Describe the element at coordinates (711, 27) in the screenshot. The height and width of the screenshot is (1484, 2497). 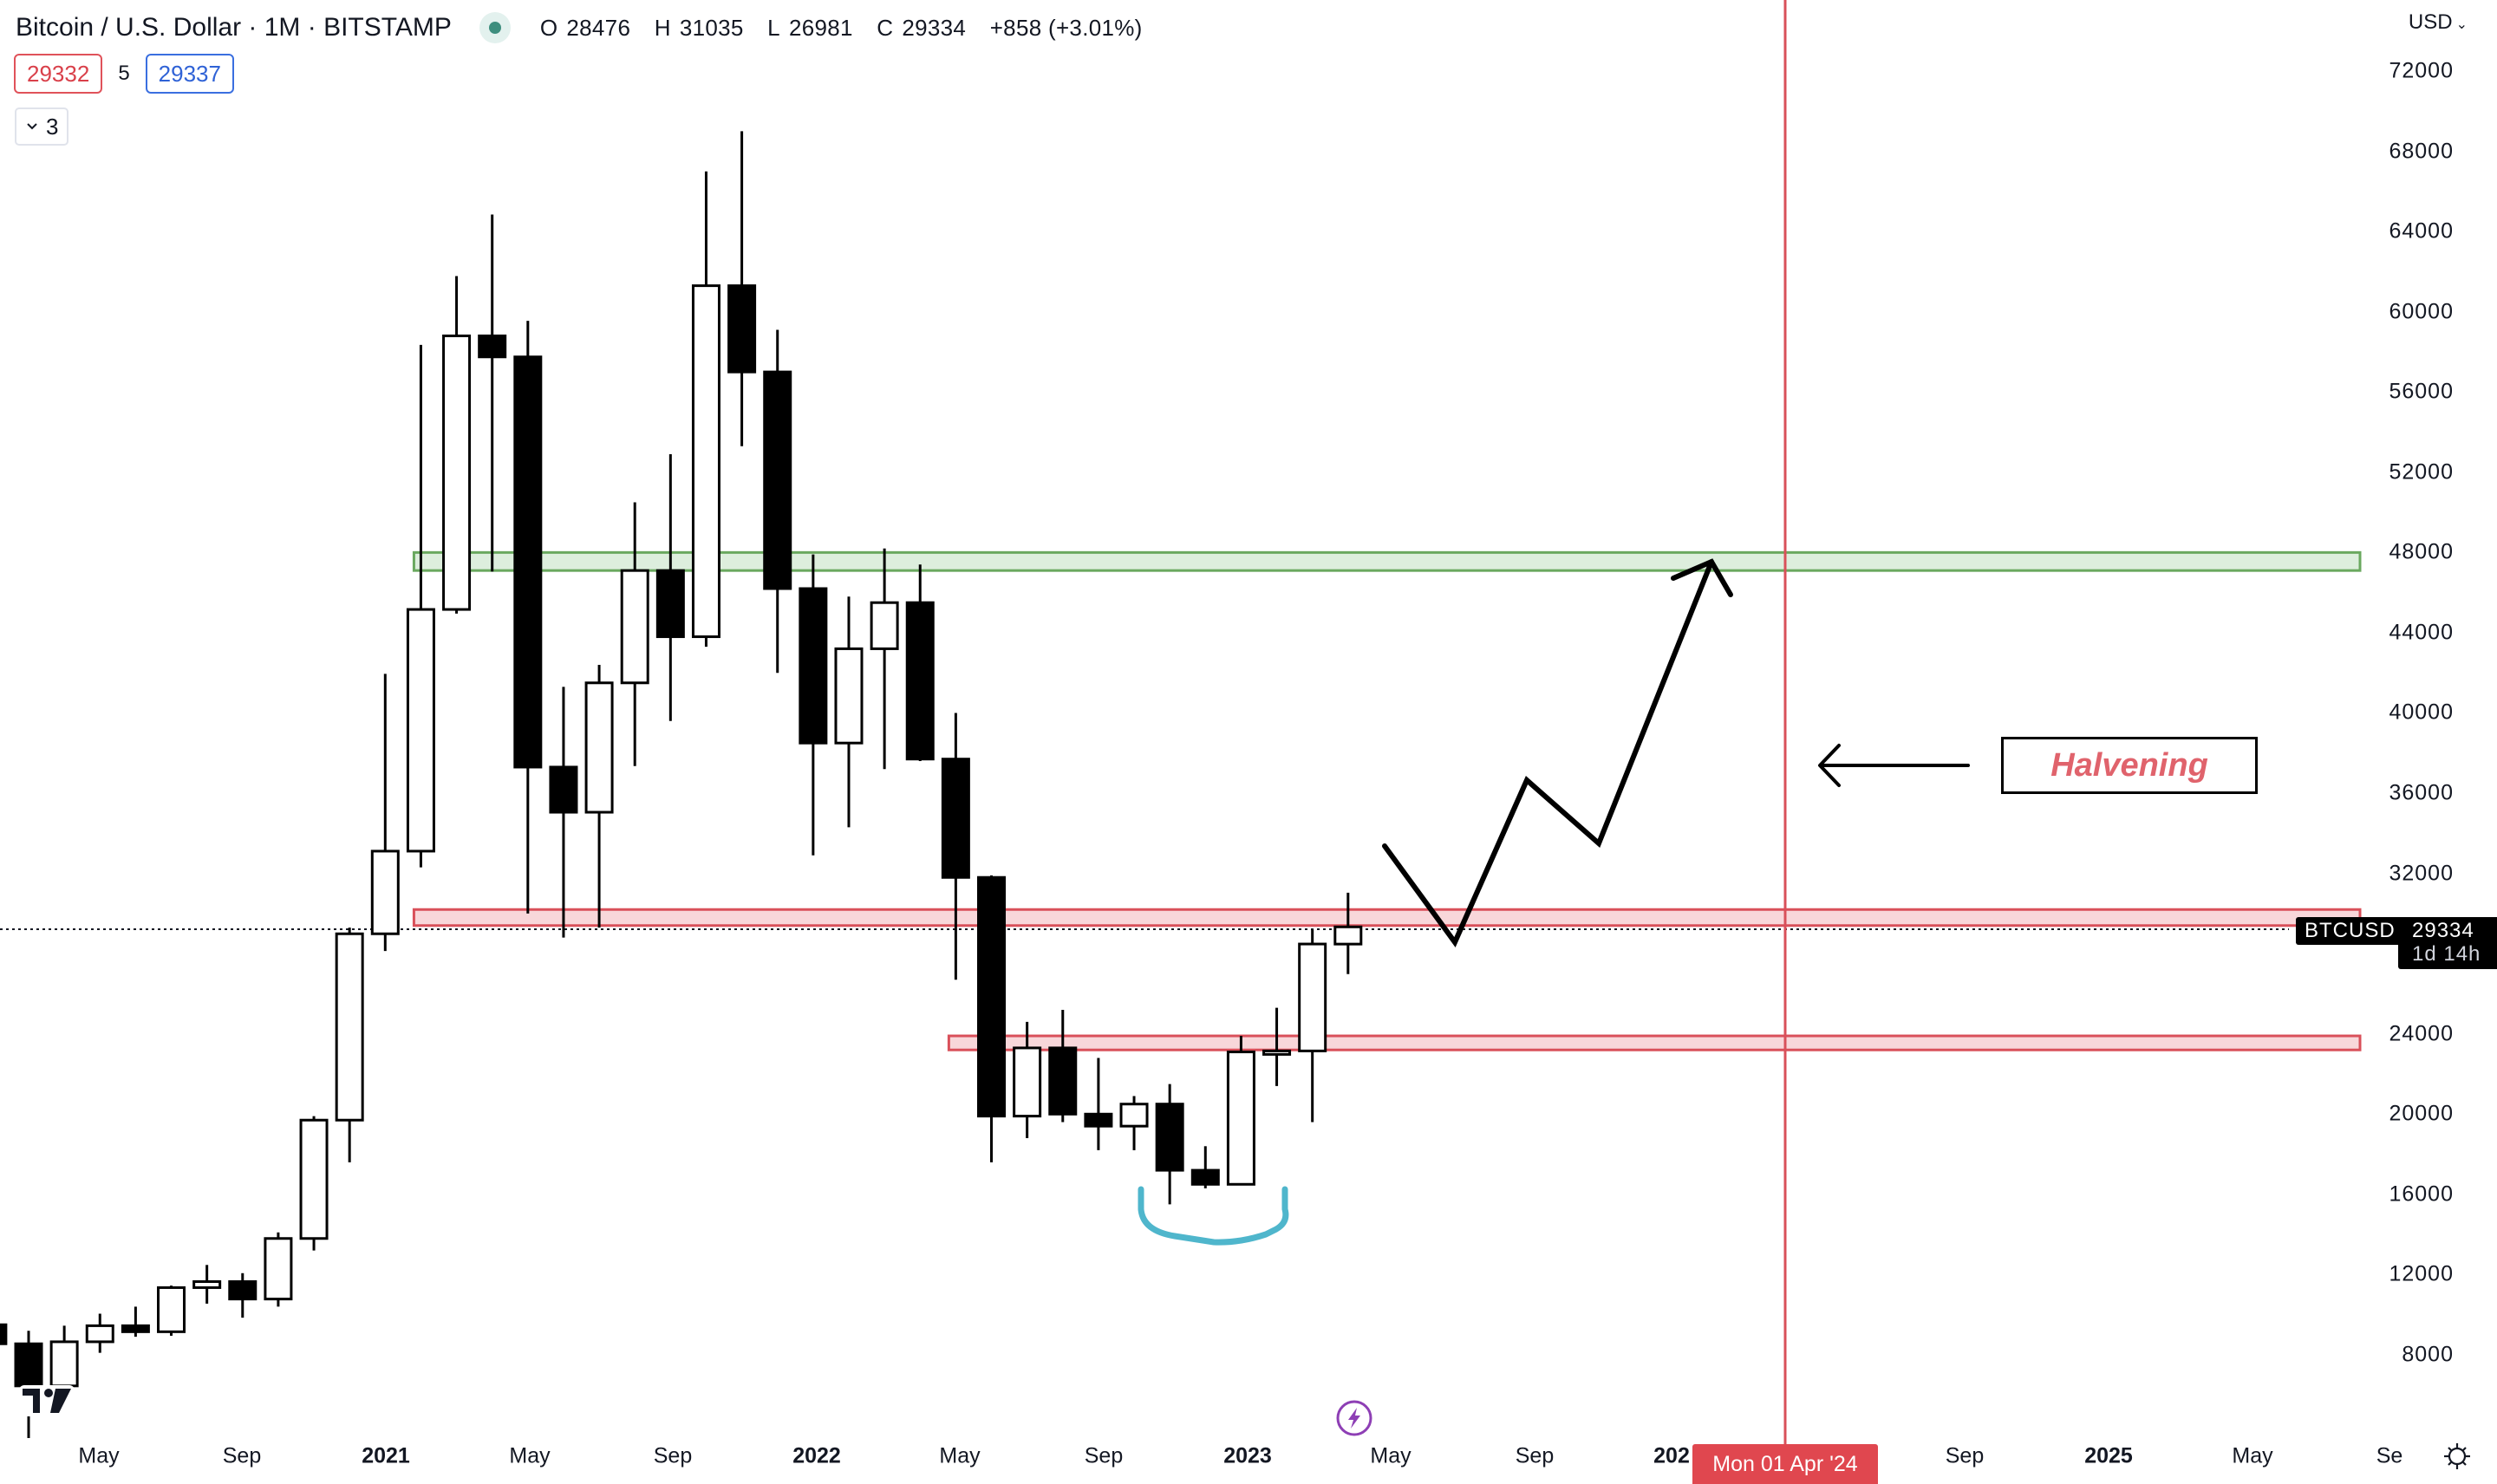
I see `high-value: 31035` at that location.